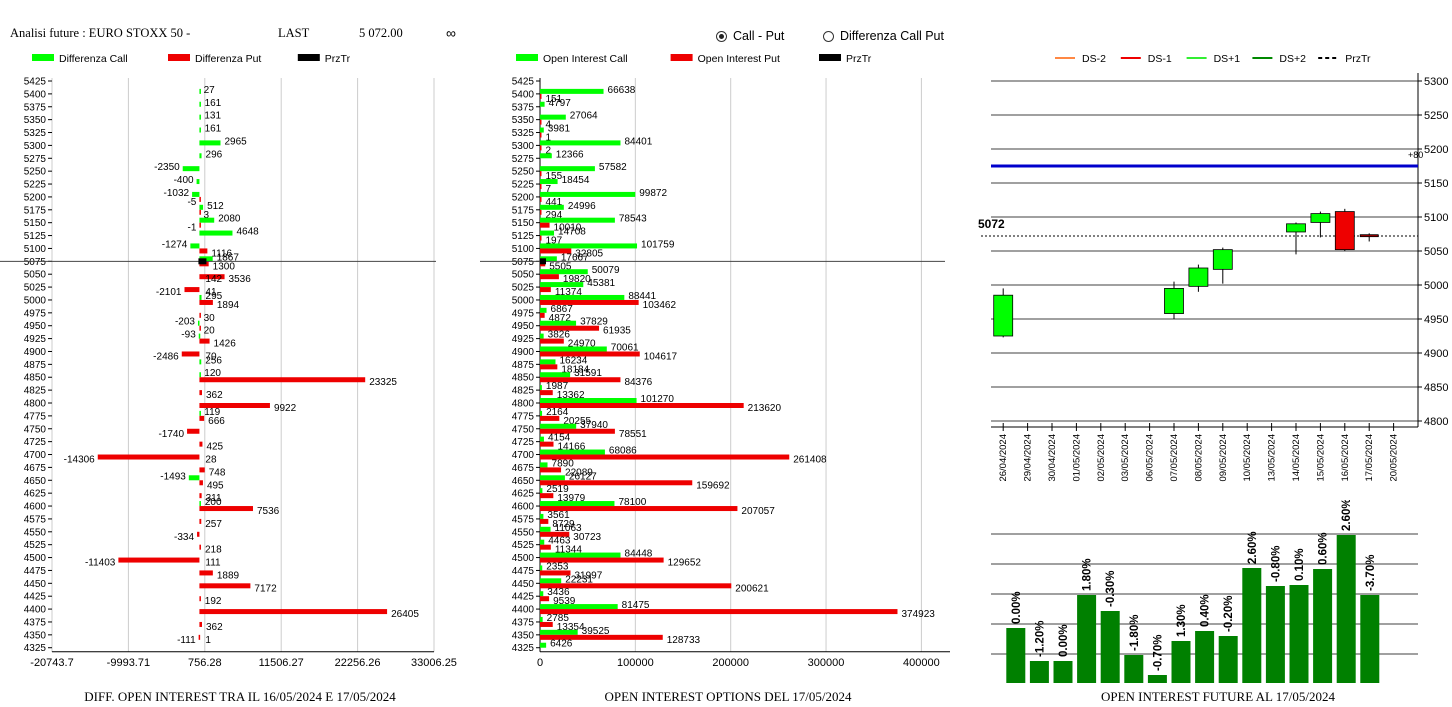  What do you see at coordinates (589, 575) in the screenshot?
I see `put-oi-label: 31997` at bounding box center [589, 575].